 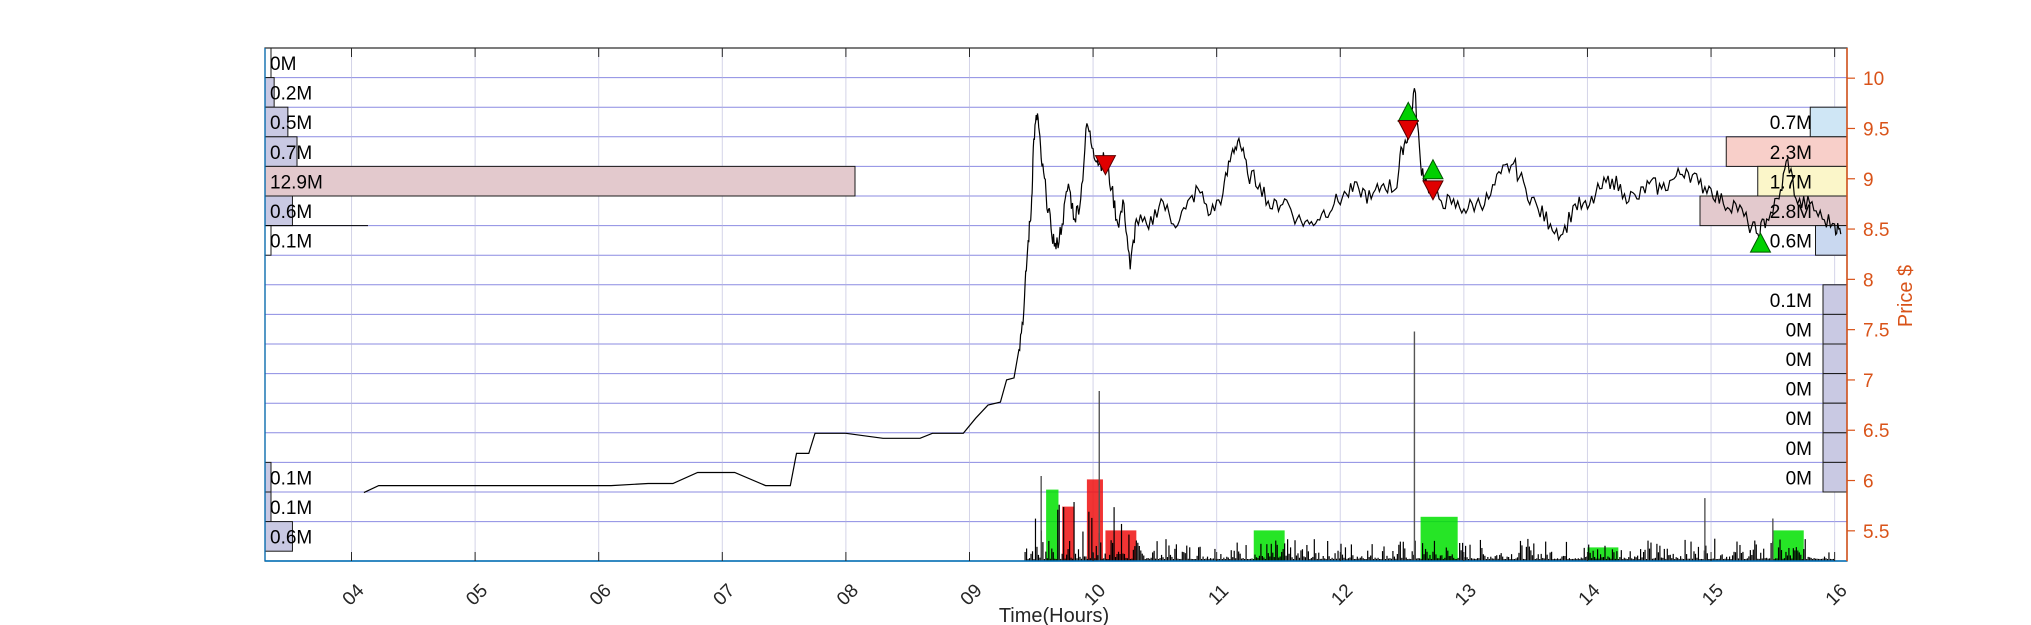 I want to click on y-tick-label: 5.5, so click(x=1876, y=532).